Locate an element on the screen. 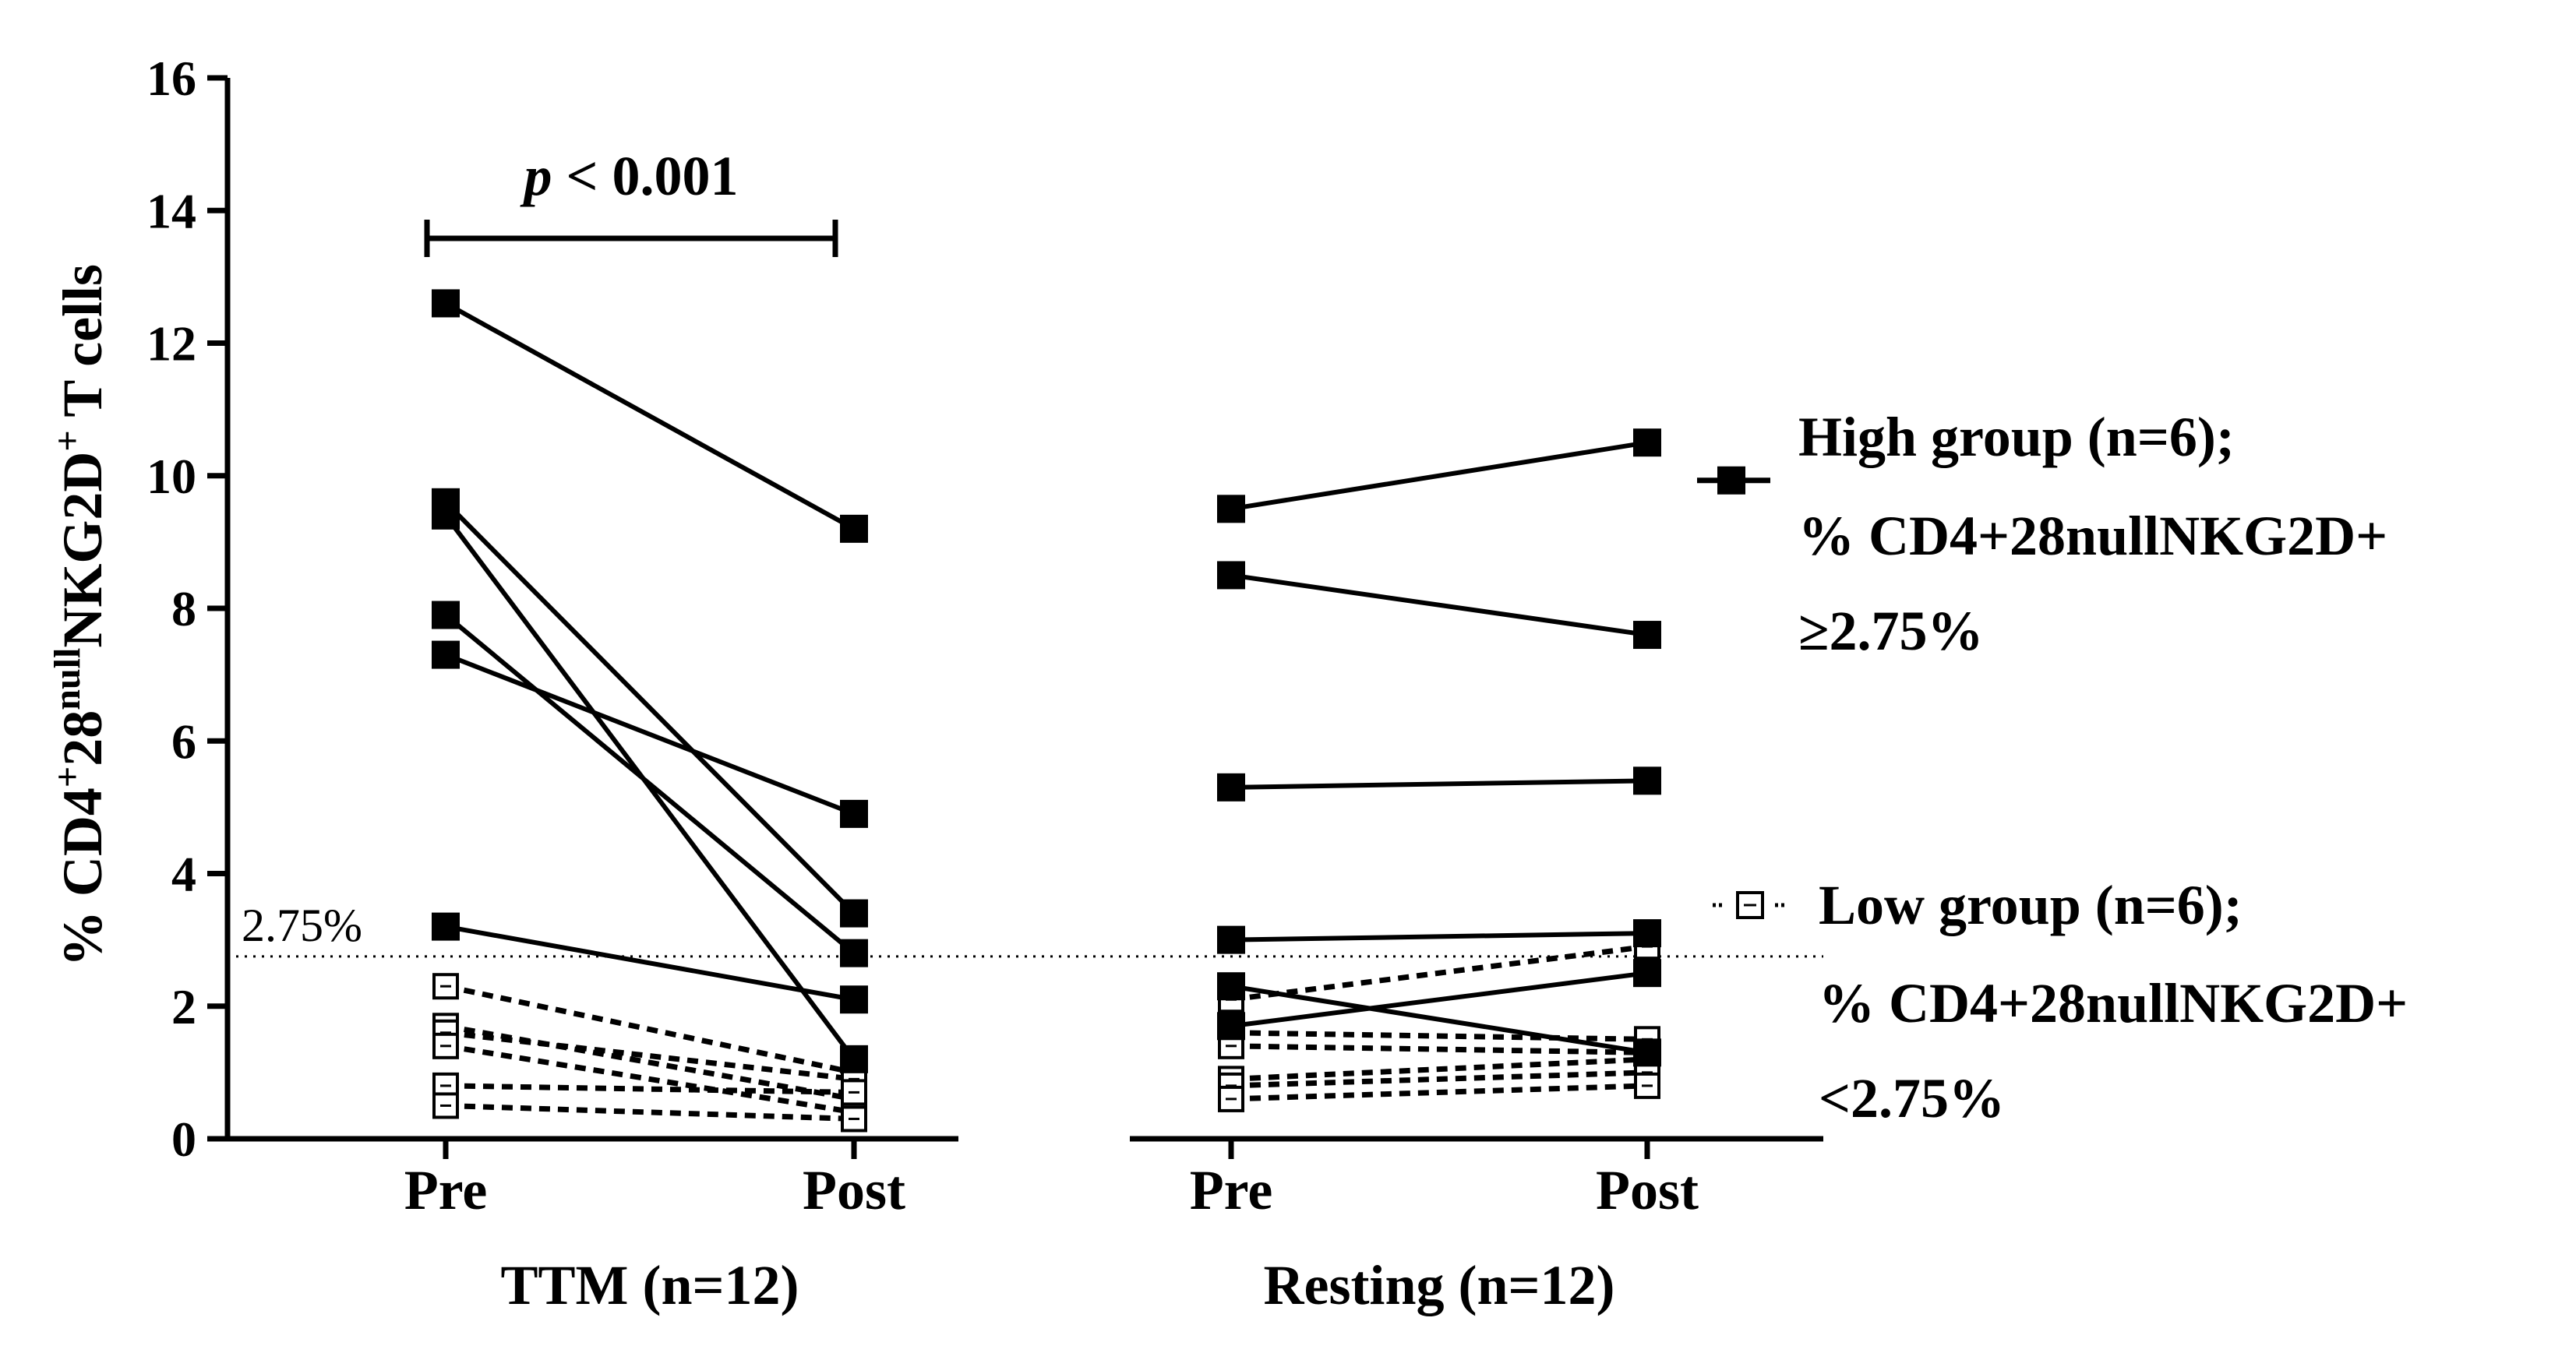 This screenshot has width=2576, height=1360. legend-high-marker is located at coordinates (1731, 481).